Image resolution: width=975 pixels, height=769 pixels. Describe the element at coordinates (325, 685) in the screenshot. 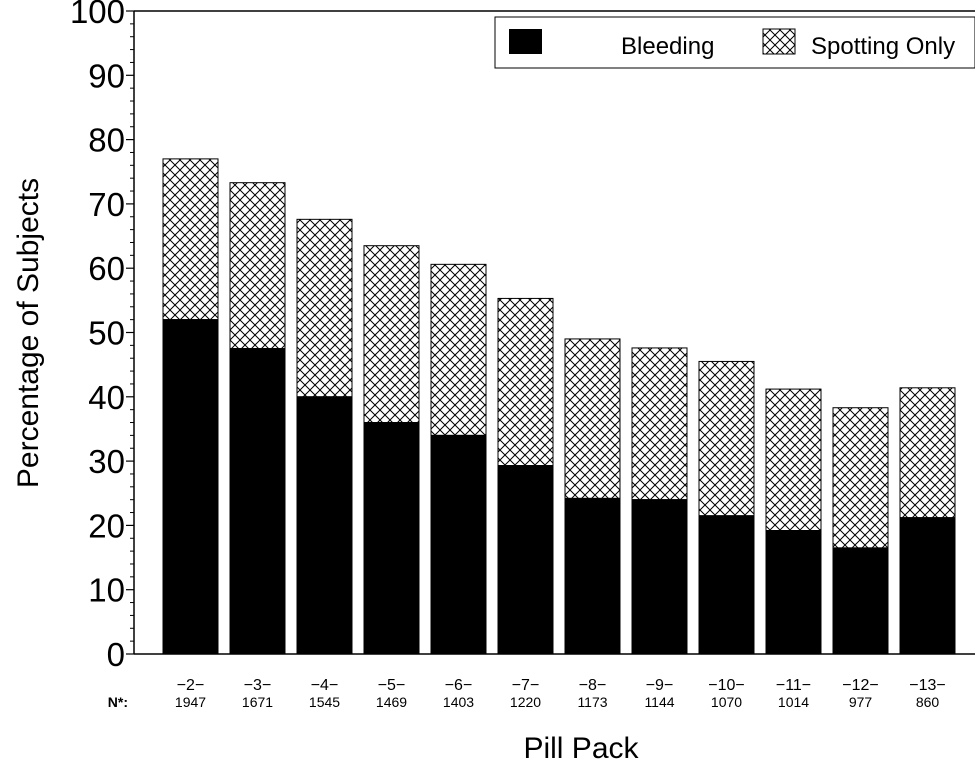

I see `x-tick-label: −4−` at that location.